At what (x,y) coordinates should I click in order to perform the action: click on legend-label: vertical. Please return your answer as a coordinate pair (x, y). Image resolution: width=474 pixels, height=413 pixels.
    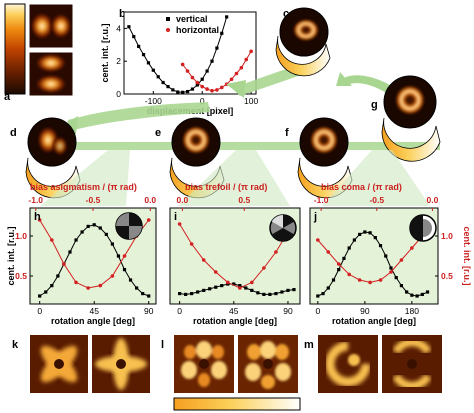
    Looking at the image, I should click on (192, 19).